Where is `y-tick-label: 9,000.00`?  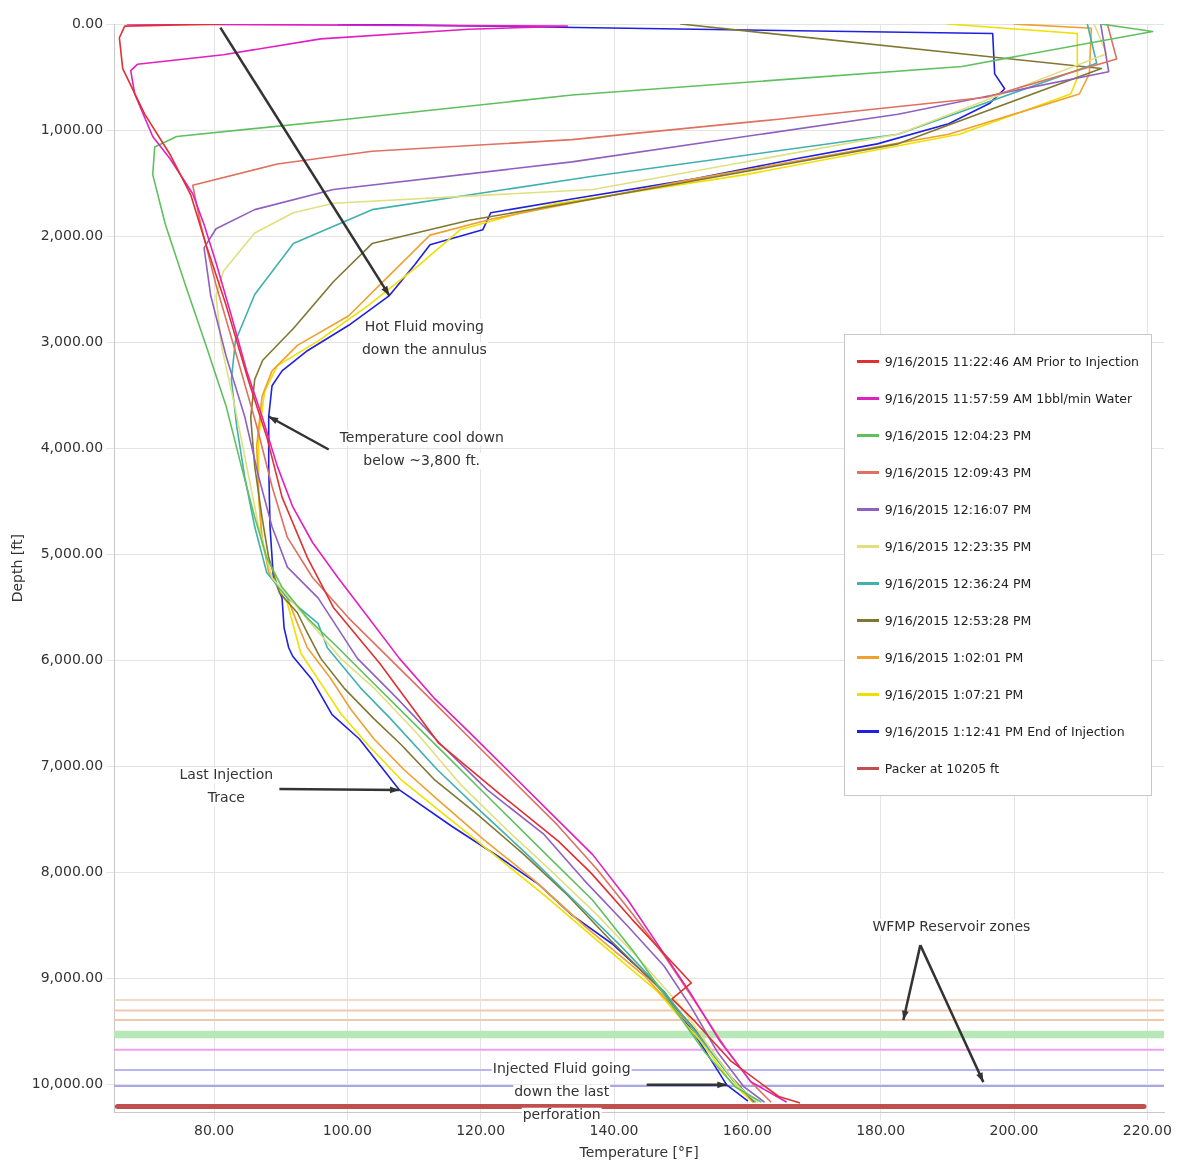 y-tick-label: 9,000.00 is located at coordinates (72, 977).